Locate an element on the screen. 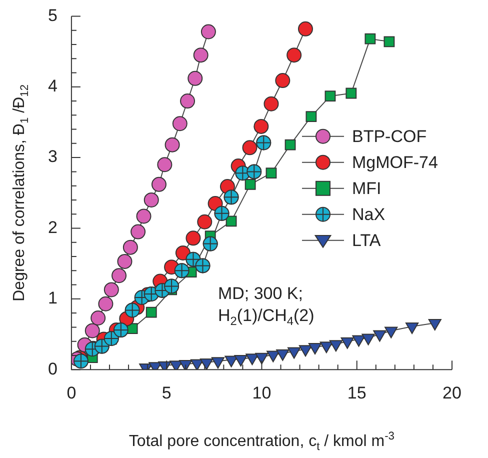 The image size is (488, 458). y-tick-label: 2 is located at coordinates (53, 227).